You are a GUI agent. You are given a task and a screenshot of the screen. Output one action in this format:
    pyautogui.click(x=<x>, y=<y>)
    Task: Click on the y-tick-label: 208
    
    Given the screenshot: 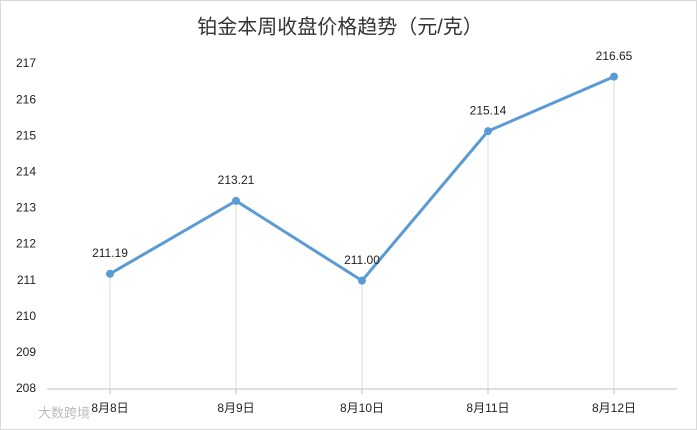 What is the action you would take?
    pyautogui.click(x=26, y=388)
    